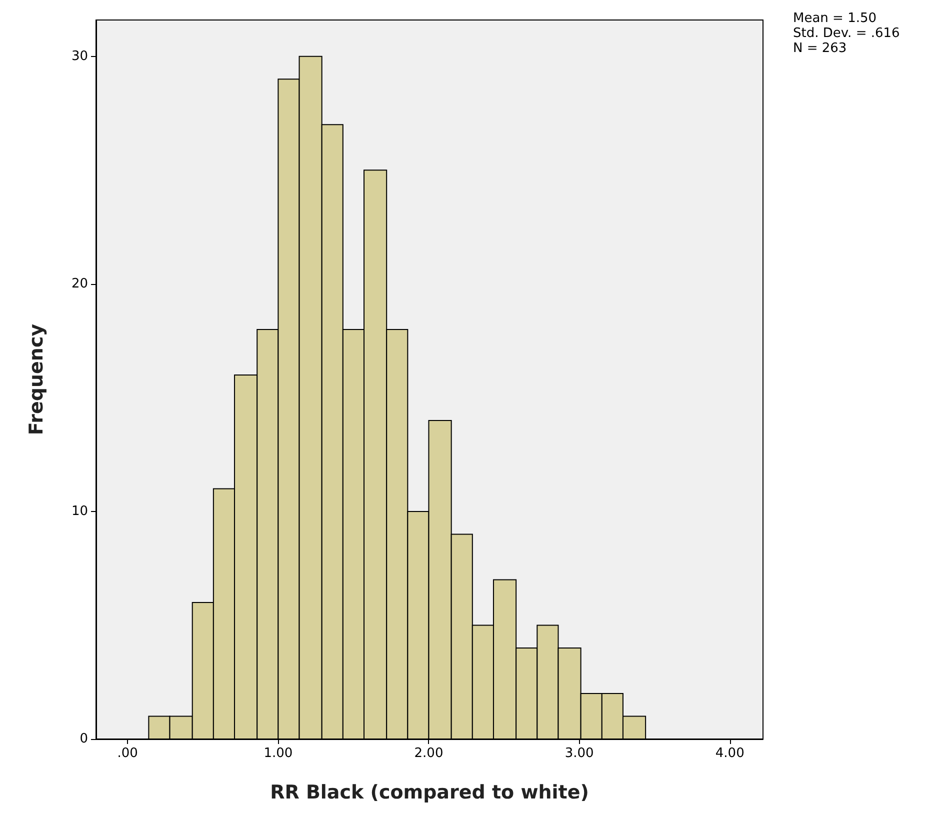  Describe the element at coordinates (429, 793) in the screenshot. I see `x-axis-title: RR Black (compared to white)` at that location.